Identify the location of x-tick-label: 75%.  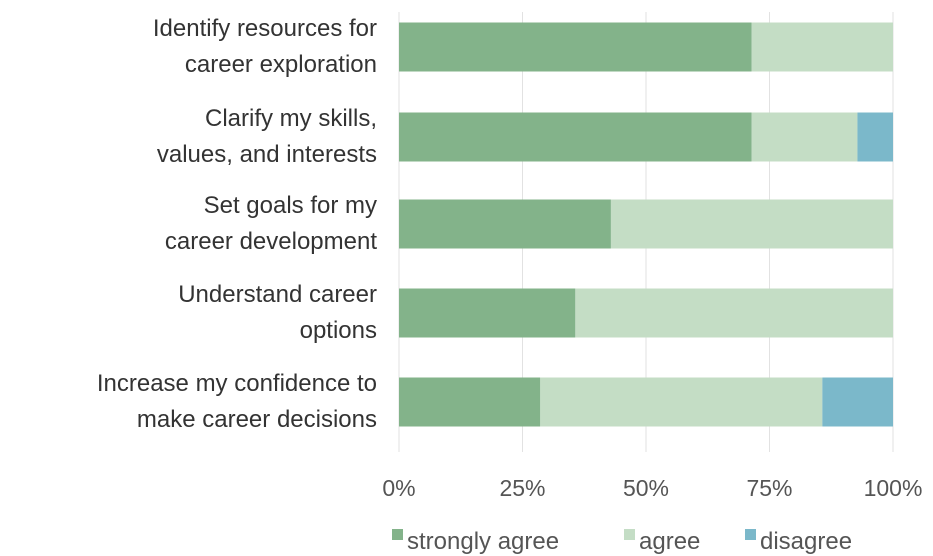
(769, 488).